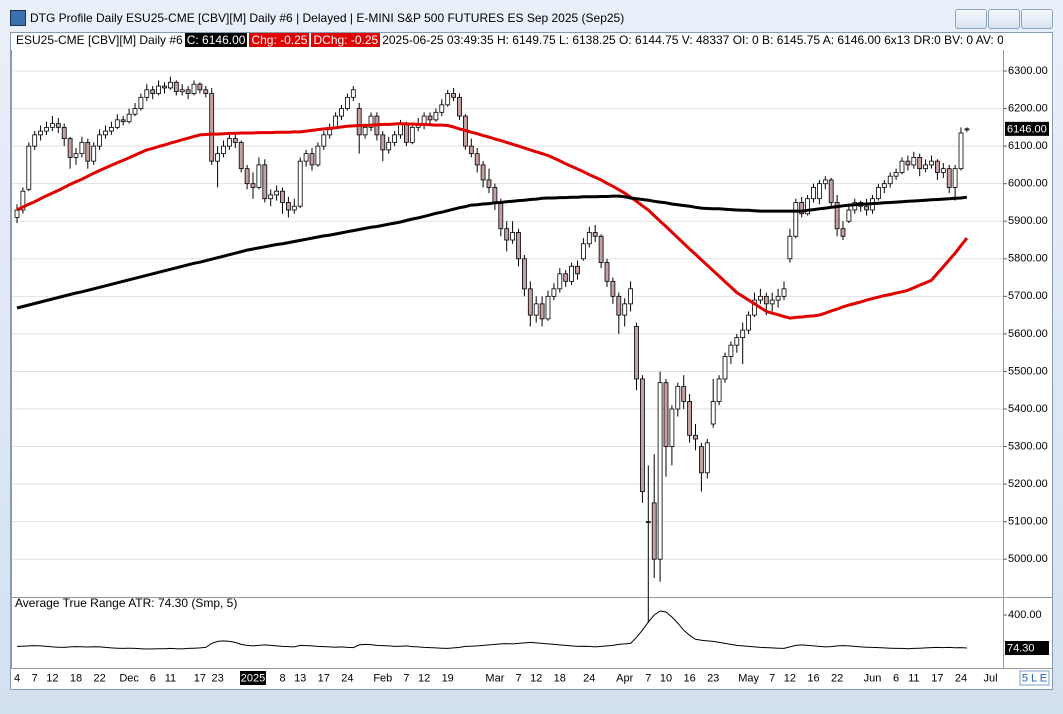 Image resolution: width=1063 pixels, height=714 pixels. I want to click on symbol: ESU25-CME [CBV][M] Daily #6, so click(99, 40).